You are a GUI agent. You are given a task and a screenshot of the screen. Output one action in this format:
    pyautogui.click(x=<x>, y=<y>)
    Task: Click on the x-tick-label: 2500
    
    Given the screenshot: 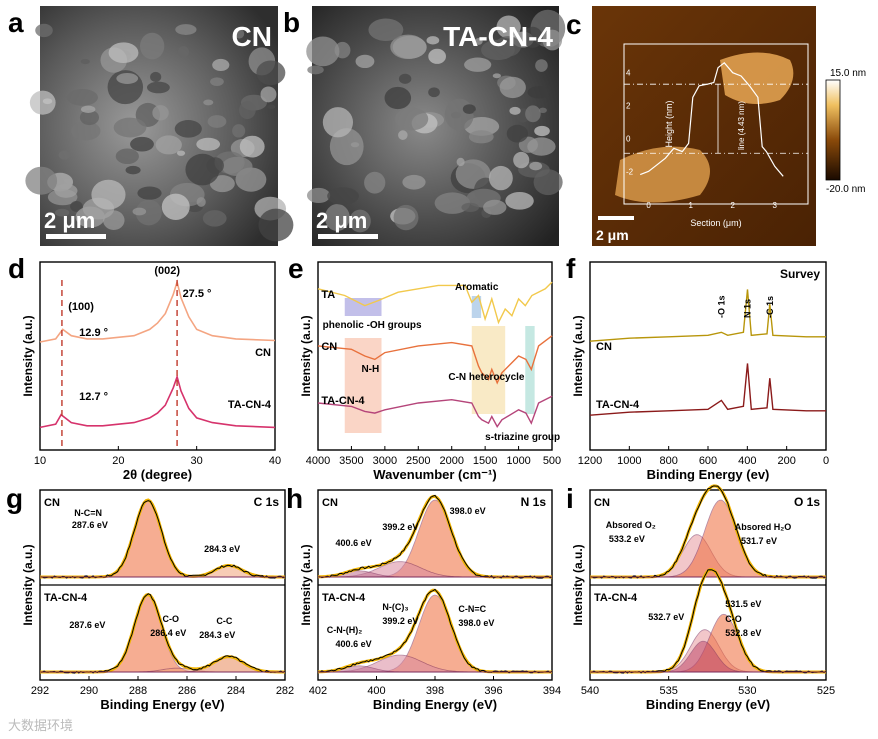 What is the action you would take?
    pyautogui.click(x=418, y=461)
    